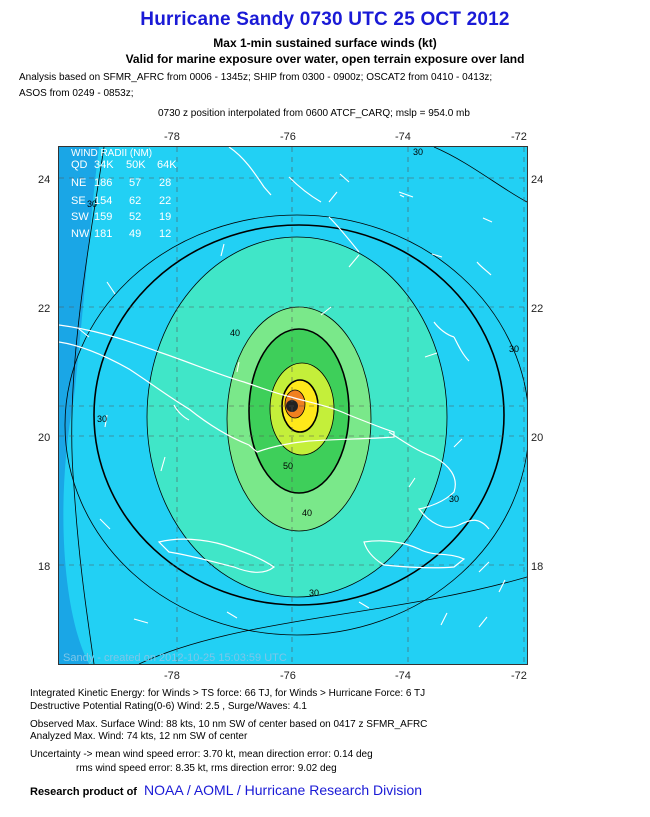  Describe the element at coordinates (103, 183) in the screenshot. I see `wind-radii-cell: 186` at that location.